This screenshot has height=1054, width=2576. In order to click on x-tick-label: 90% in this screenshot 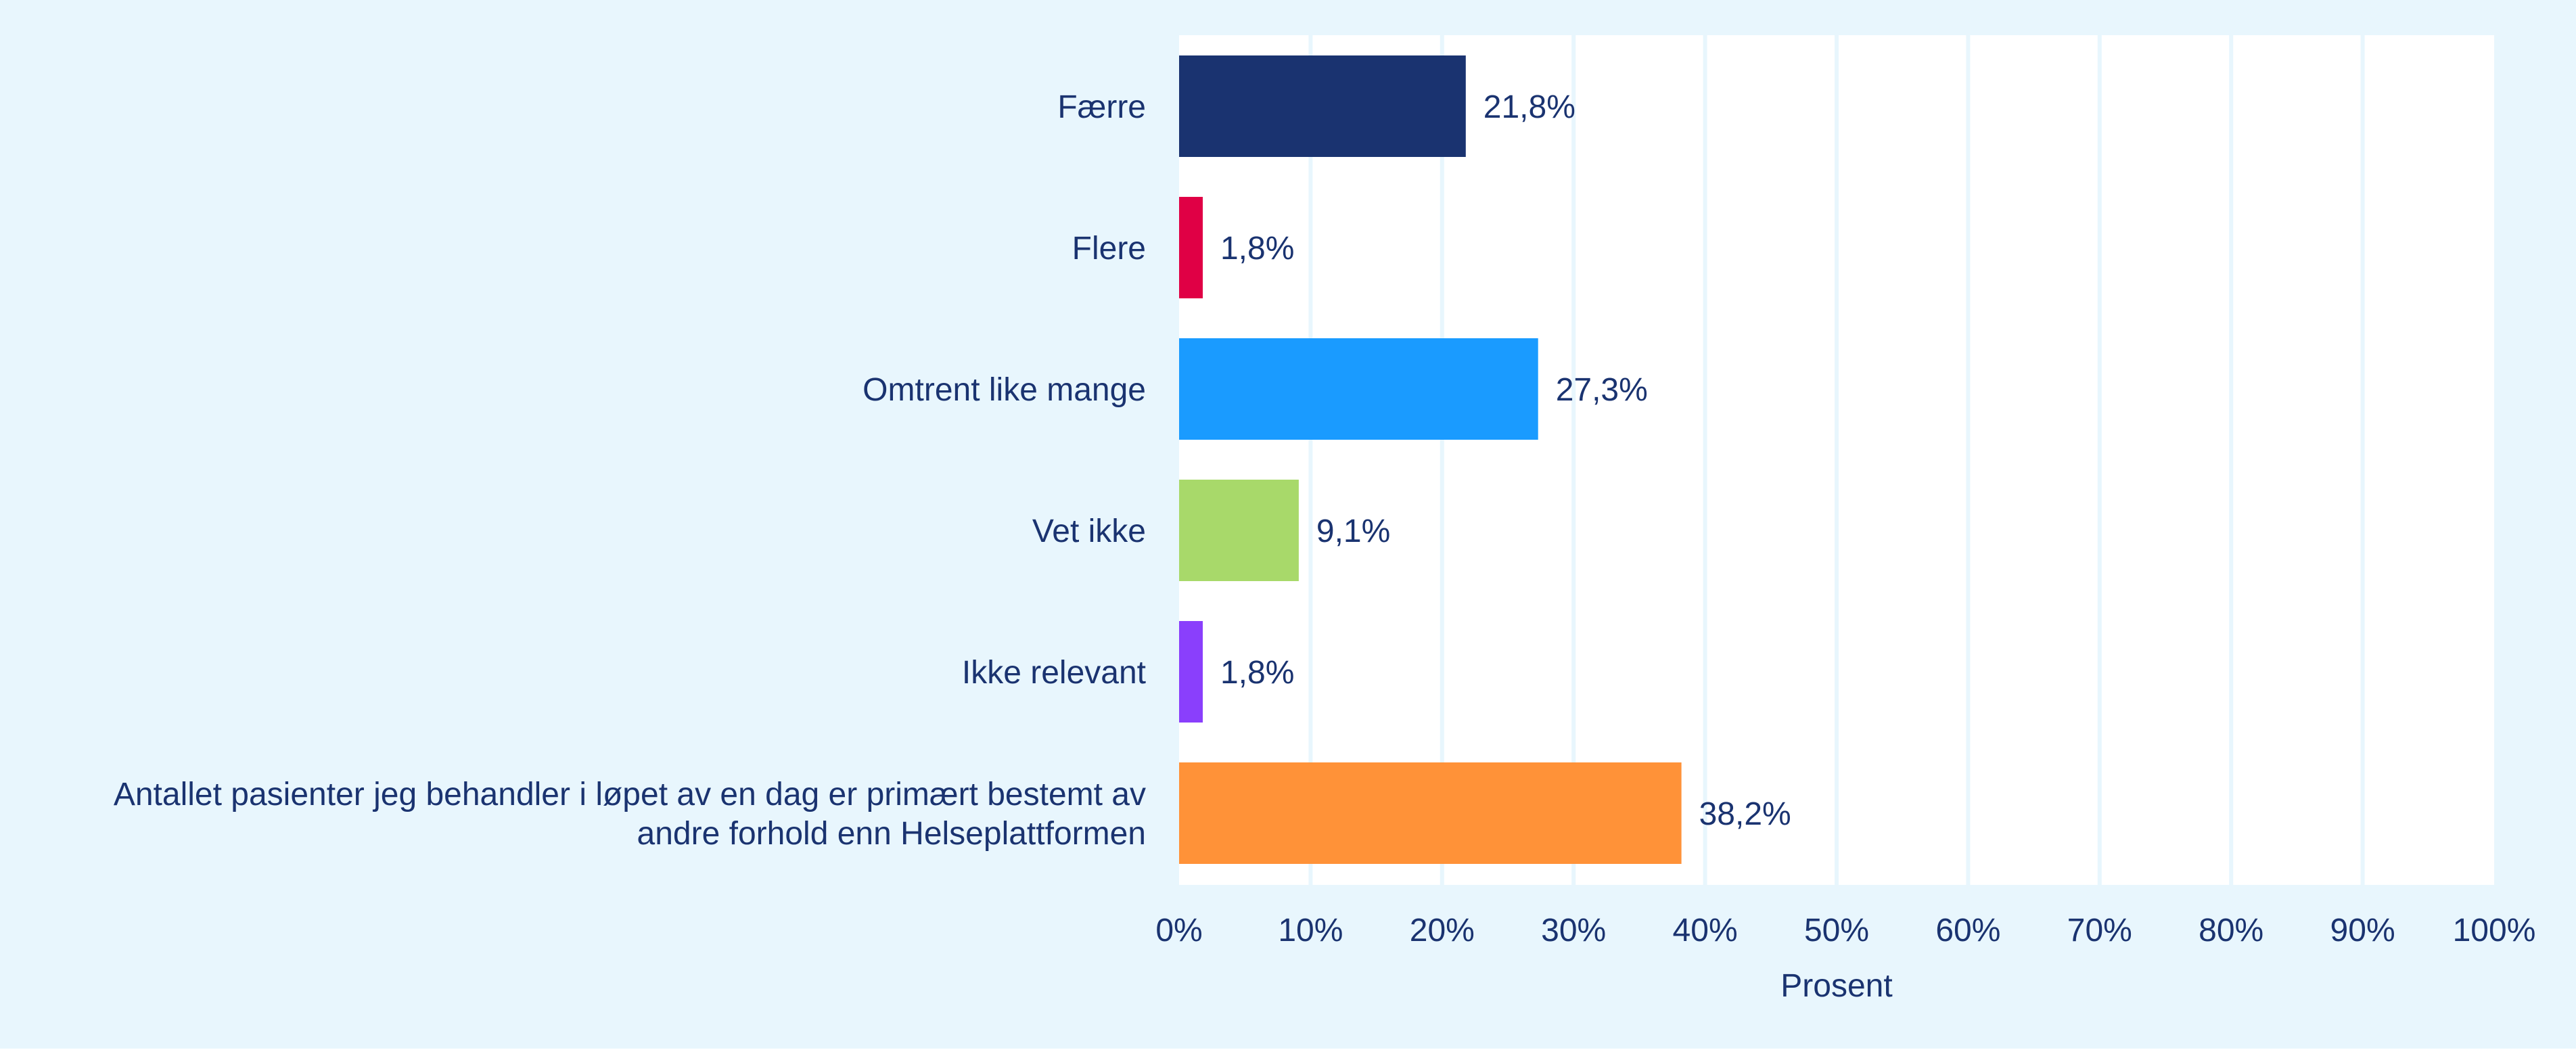, I will do `click(2362, 930)`.